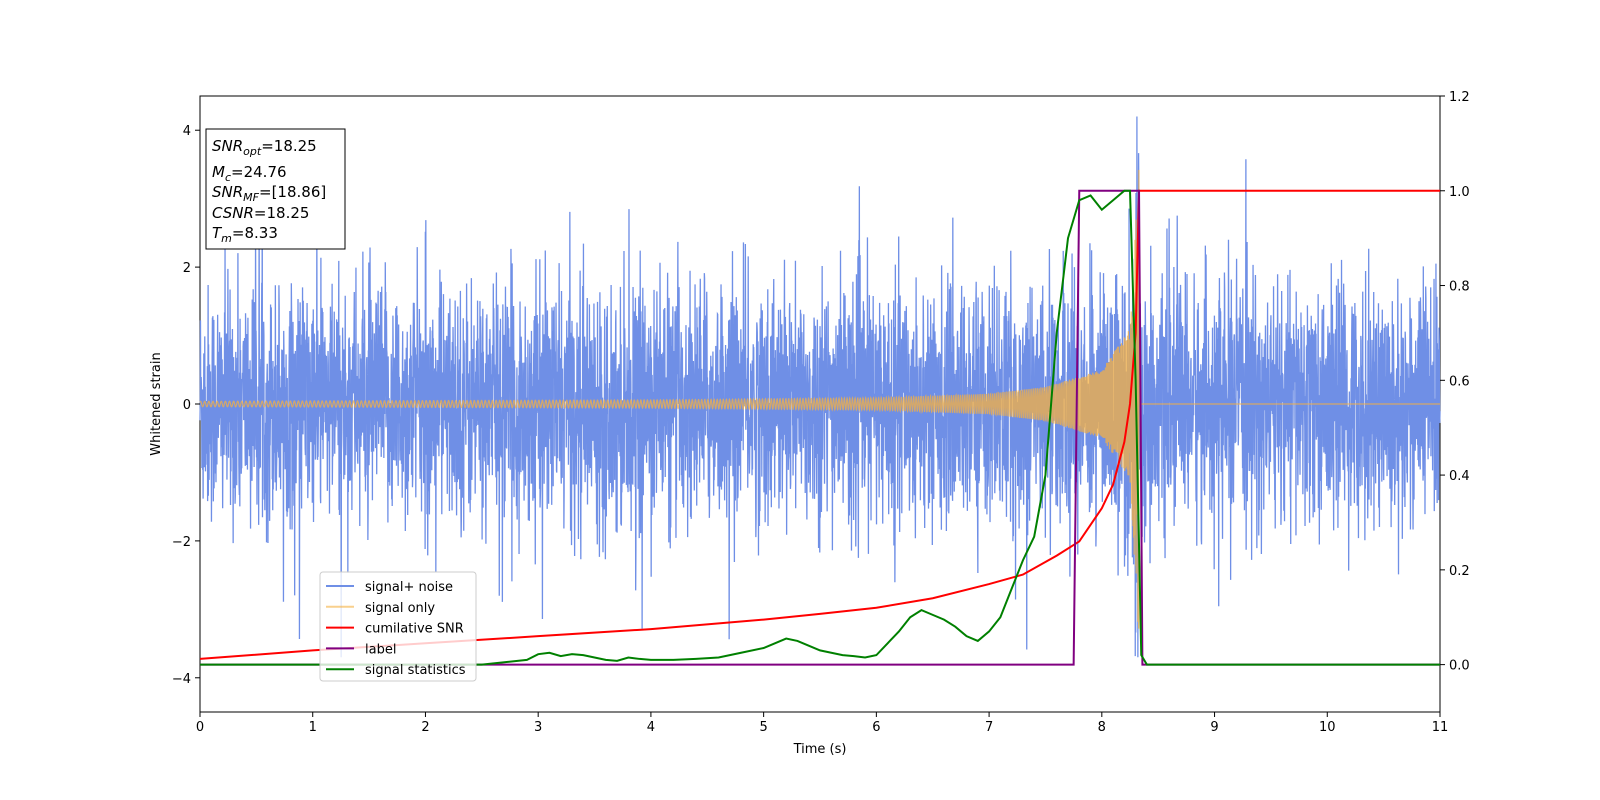 Image resolution: width=1600 pixels, height=800 pixels. What do you see at coordinates (1459, 192) in the screenshot?
I see `y-right-tick-label: 1.0` at bounding box center [1459, 192].